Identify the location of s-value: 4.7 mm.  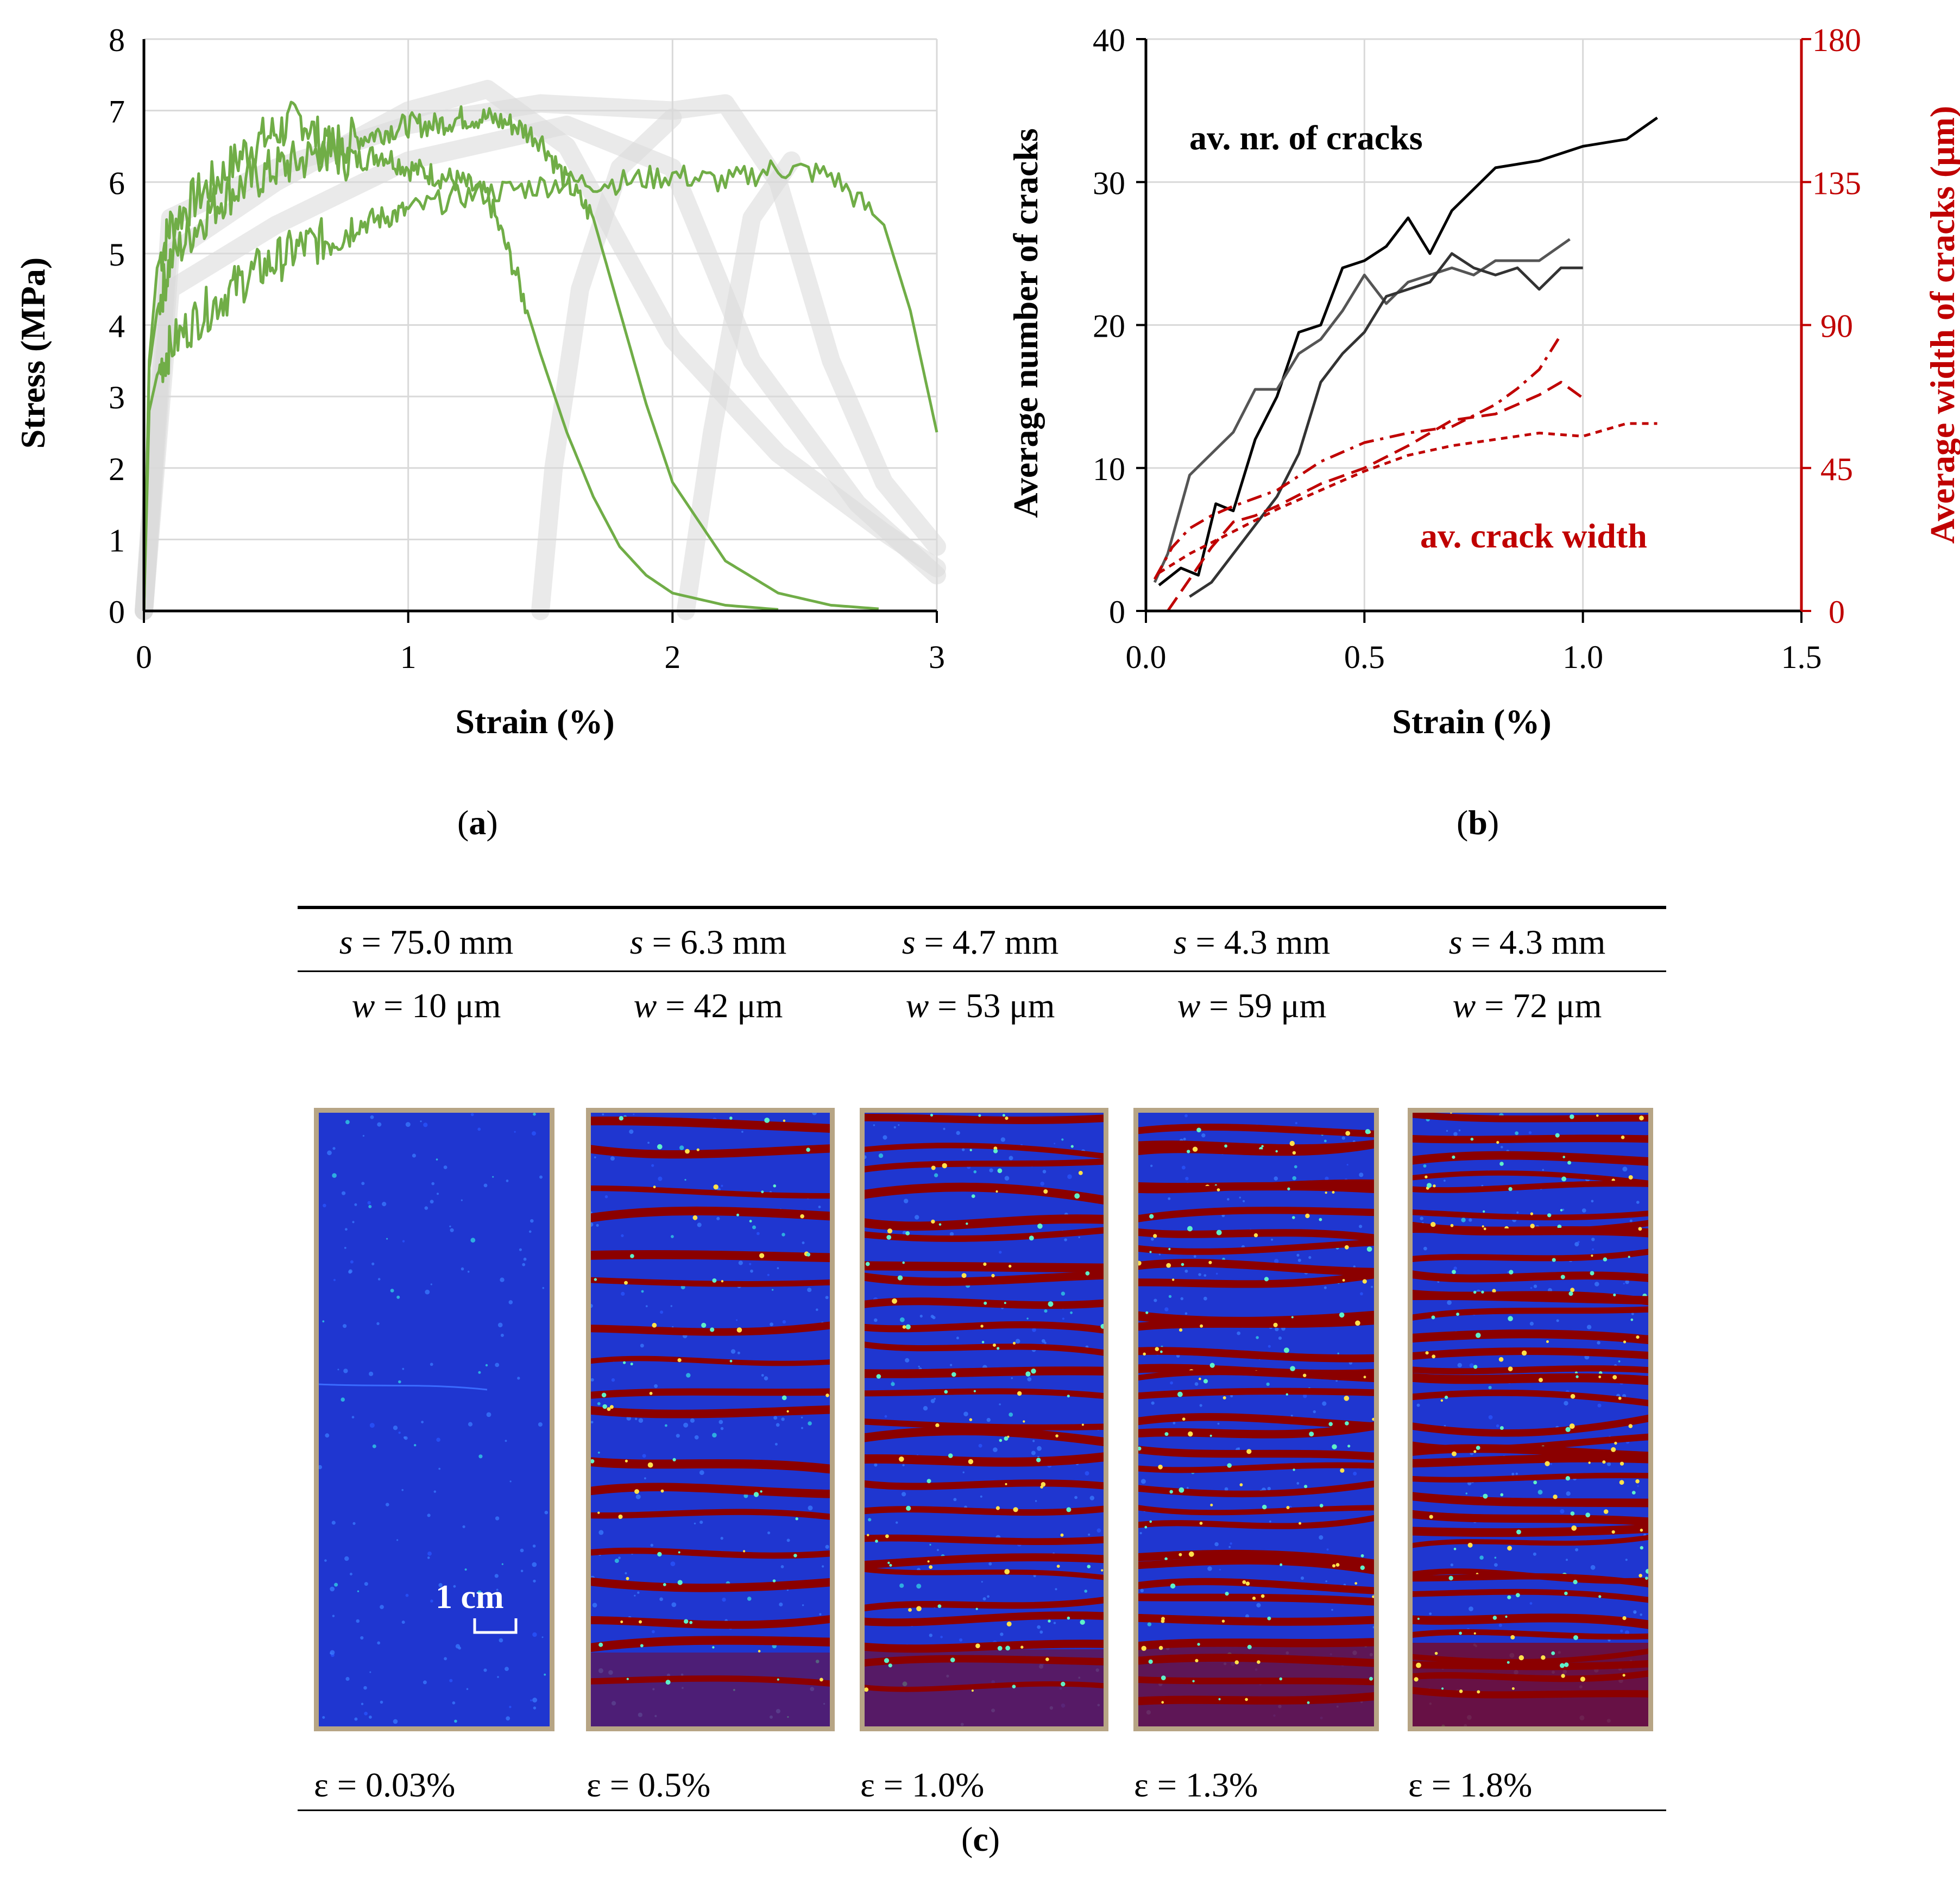
(1005, 942).